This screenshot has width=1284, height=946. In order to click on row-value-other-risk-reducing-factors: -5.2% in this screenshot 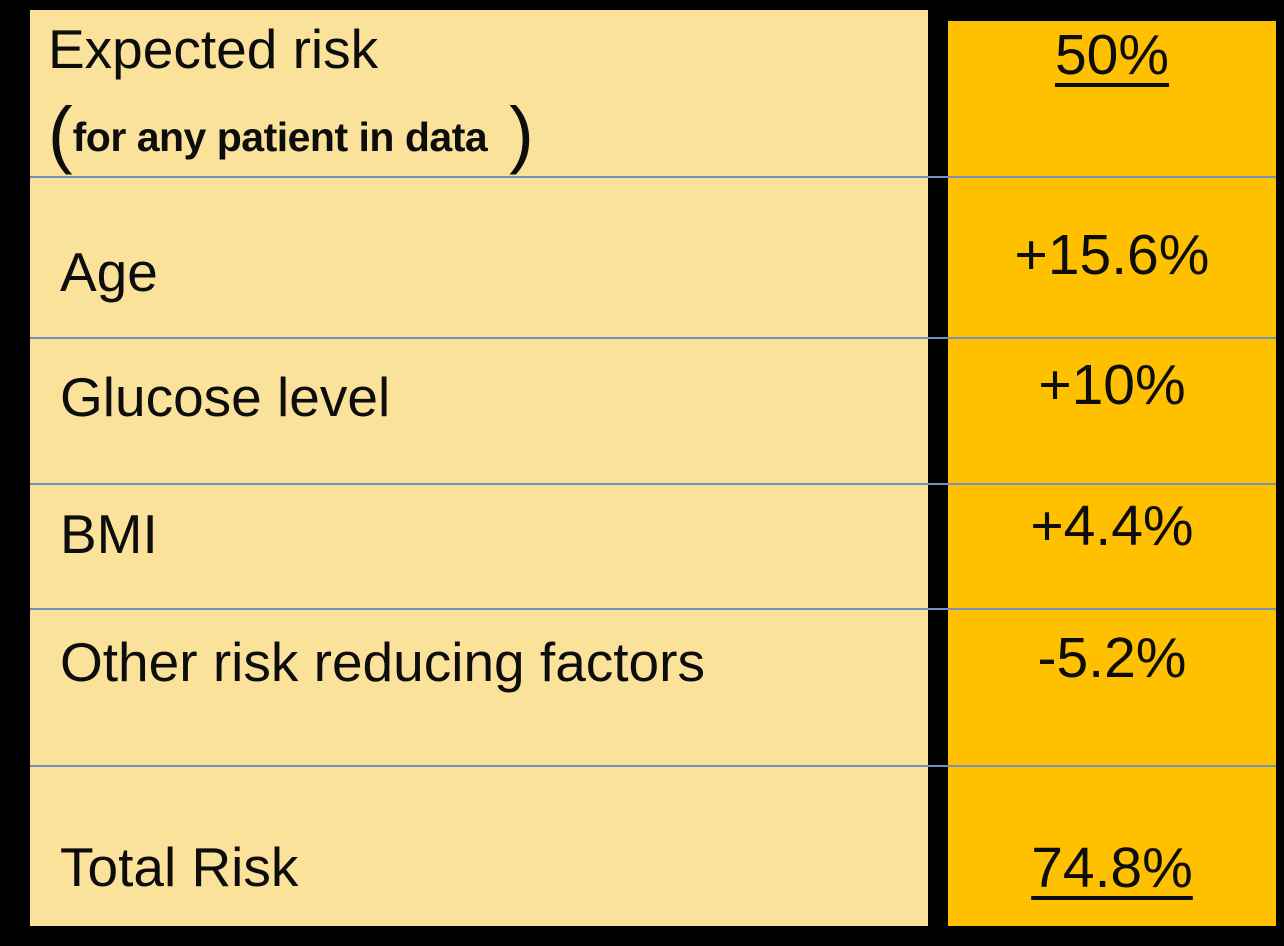, I will do `click(1112, 686)`.